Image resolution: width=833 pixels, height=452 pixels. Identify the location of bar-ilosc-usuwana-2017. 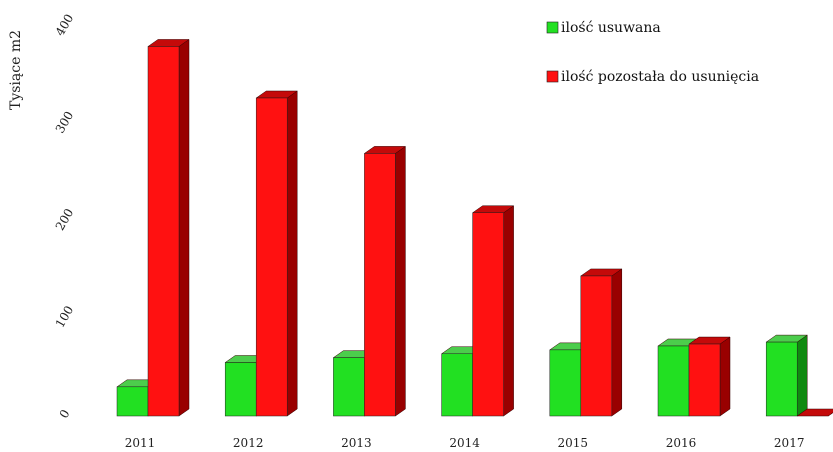
(786, 375).